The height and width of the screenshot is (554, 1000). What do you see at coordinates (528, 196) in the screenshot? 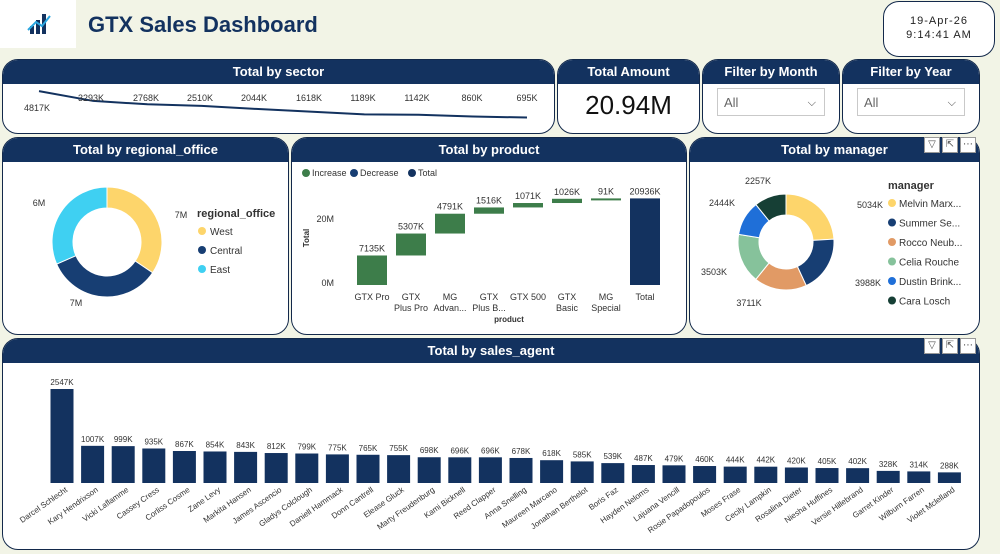
I see `product-data-label: 1071K` at bounding box center [528, 196].